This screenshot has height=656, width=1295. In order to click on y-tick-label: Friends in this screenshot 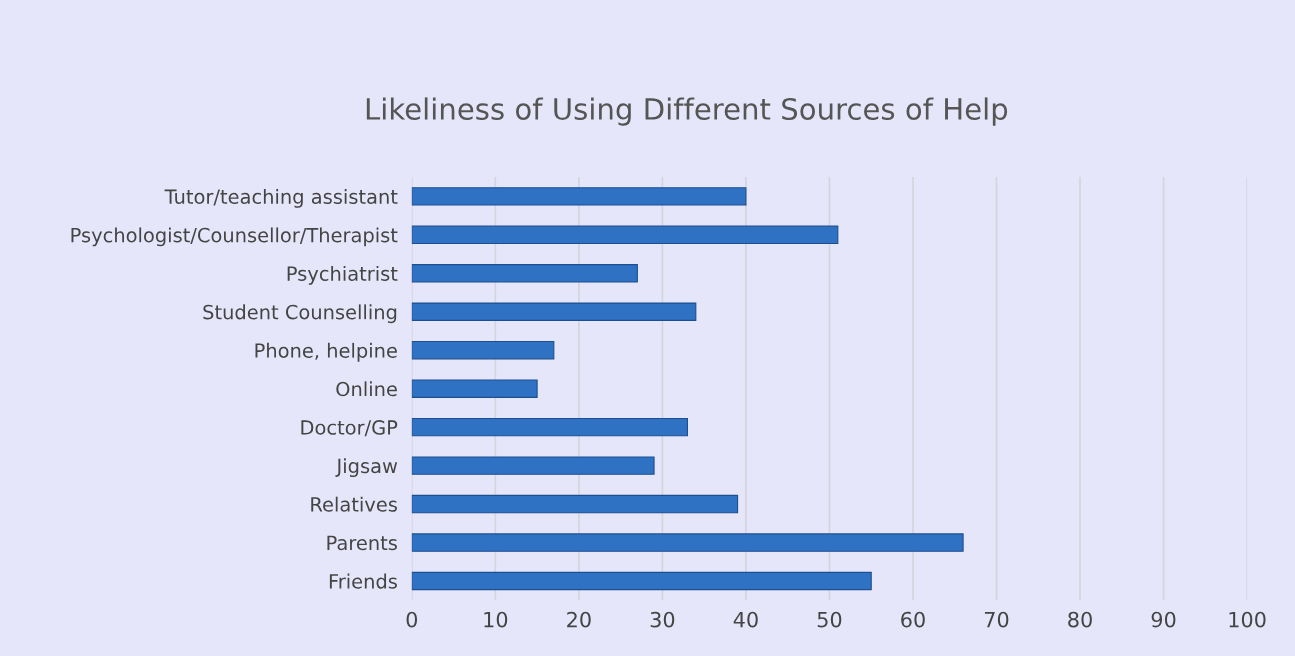, I will do `click(363, 581)`.